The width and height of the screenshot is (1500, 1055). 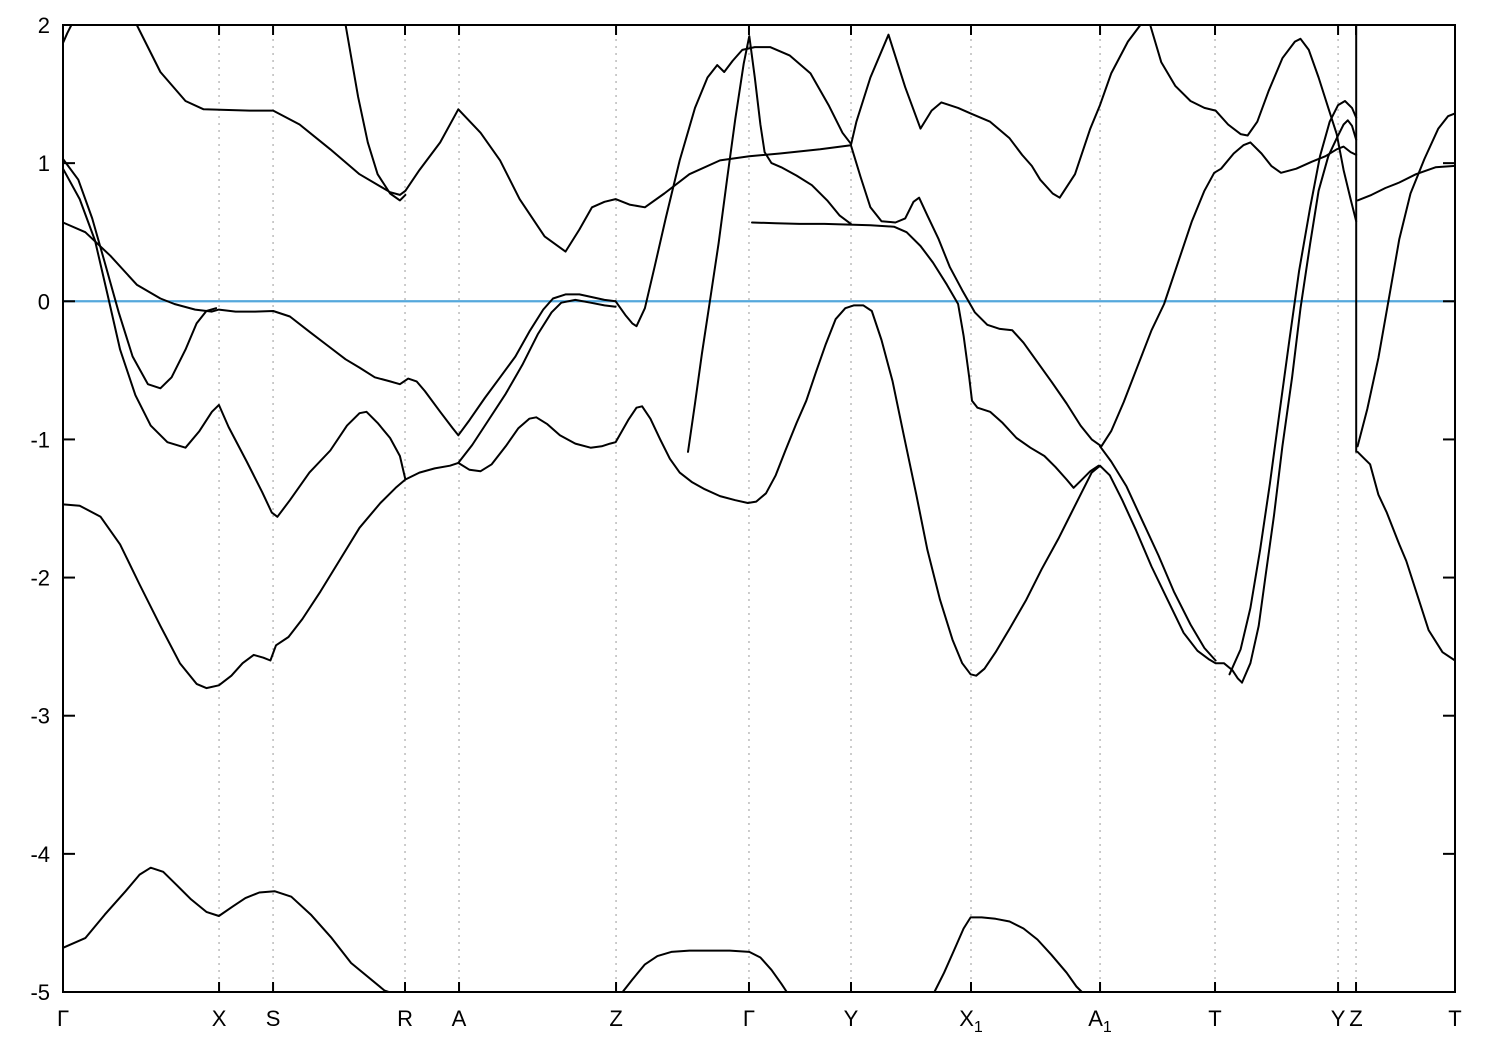 What do you see at coordinates (226, 929) in the screenshot?
I see `band-lowest-left` at bounding box center [226, 929].